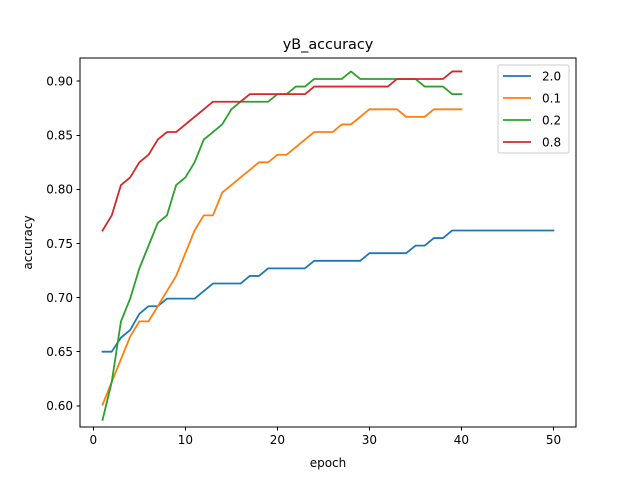 The height and width of the screenshot is (480, 640). What do you see at coordinates (551, 142) in the screenshot?
I see `legend-label: 0.8` at bounding box center [551, 142].